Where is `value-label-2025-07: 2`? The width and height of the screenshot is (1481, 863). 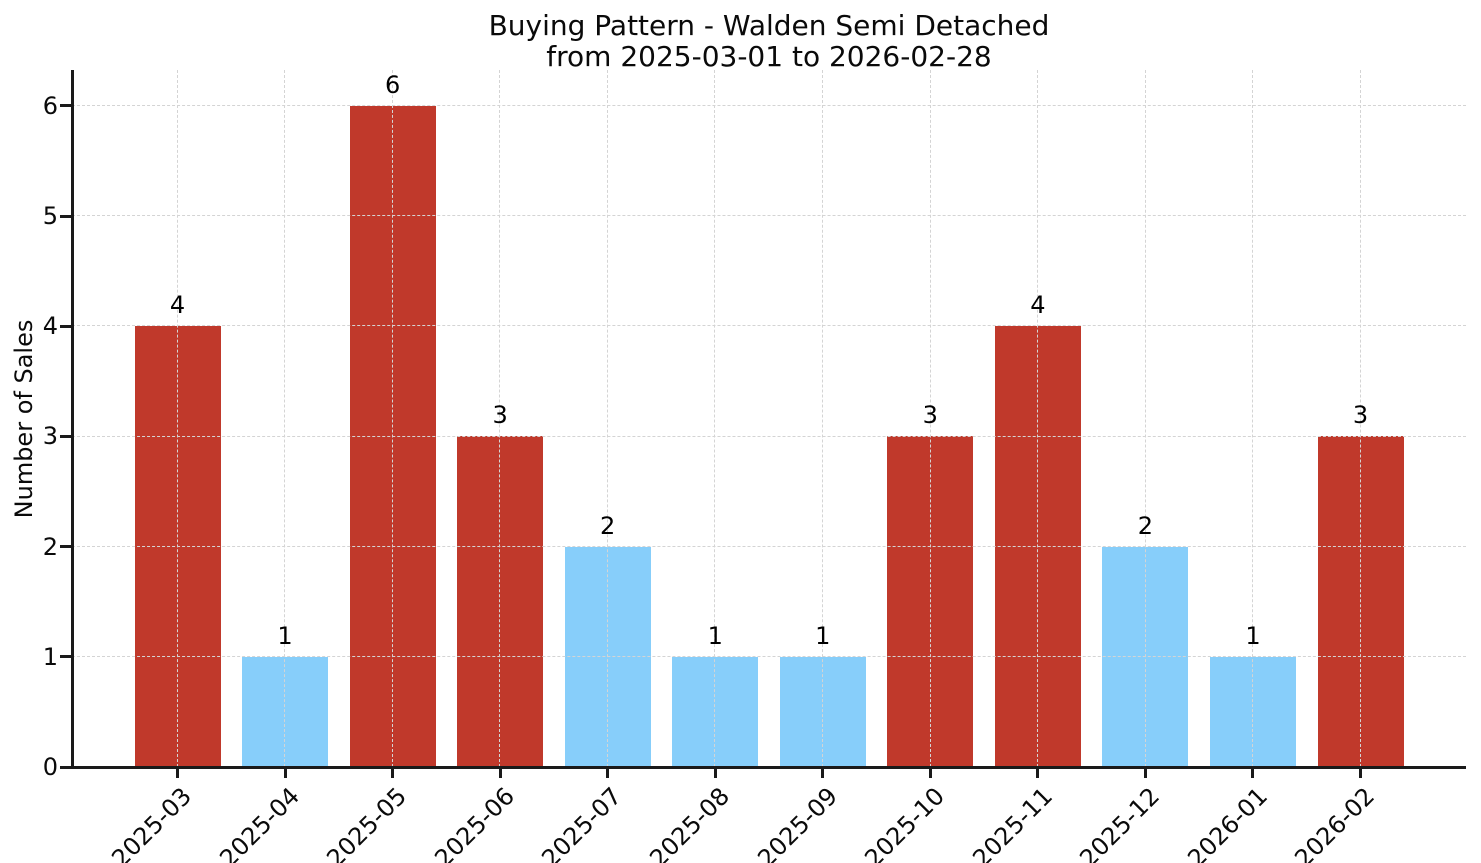 value-label-2025-07: 2 is located at coordinates (608, 525).